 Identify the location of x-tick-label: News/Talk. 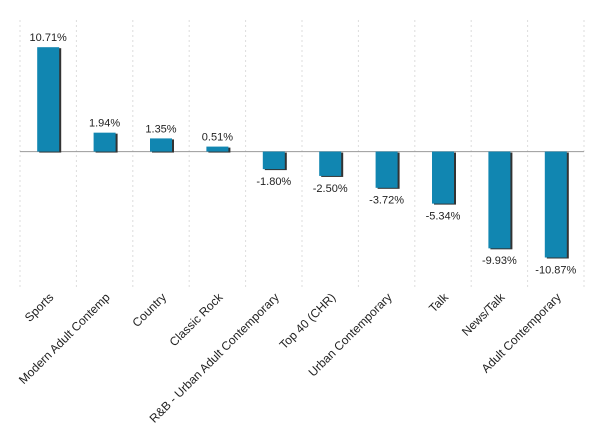
(483, 314).